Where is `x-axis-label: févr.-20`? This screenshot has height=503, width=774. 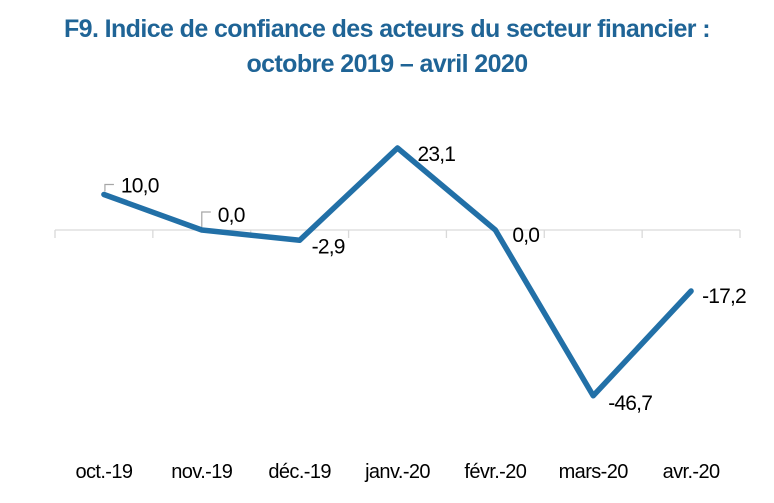 x-axis-label: févr.-20 is located at coordinates (495, 472).